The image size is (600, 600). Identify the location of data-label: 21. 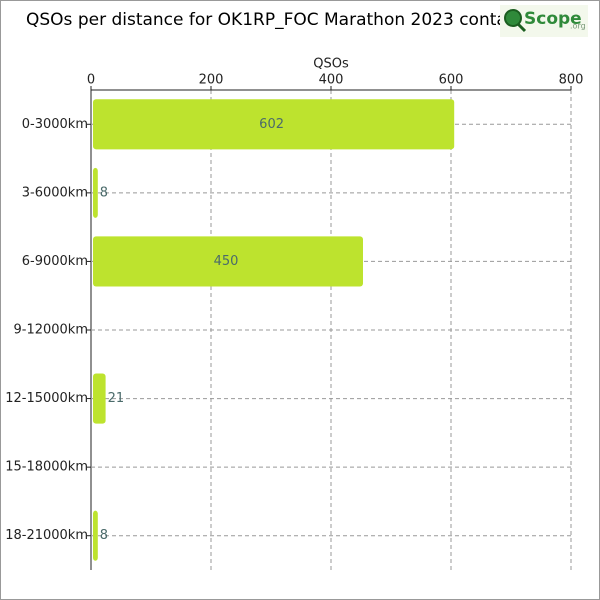
(116, 398).